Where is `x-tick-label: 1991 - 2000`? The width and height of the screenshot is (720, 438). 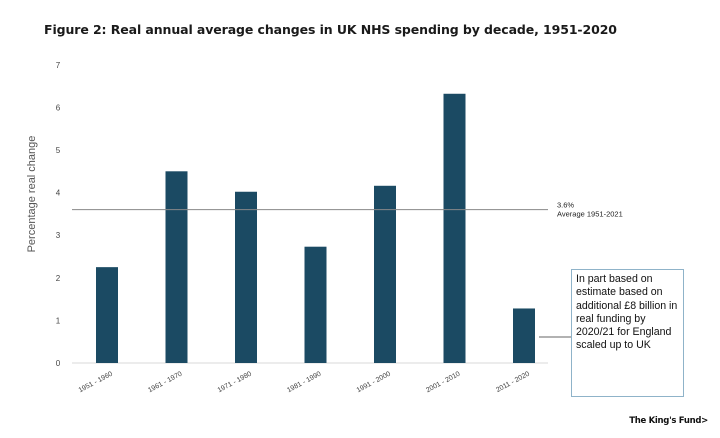
x-tick-label: 1991 - 2000 is located at coordinates (374, 383).